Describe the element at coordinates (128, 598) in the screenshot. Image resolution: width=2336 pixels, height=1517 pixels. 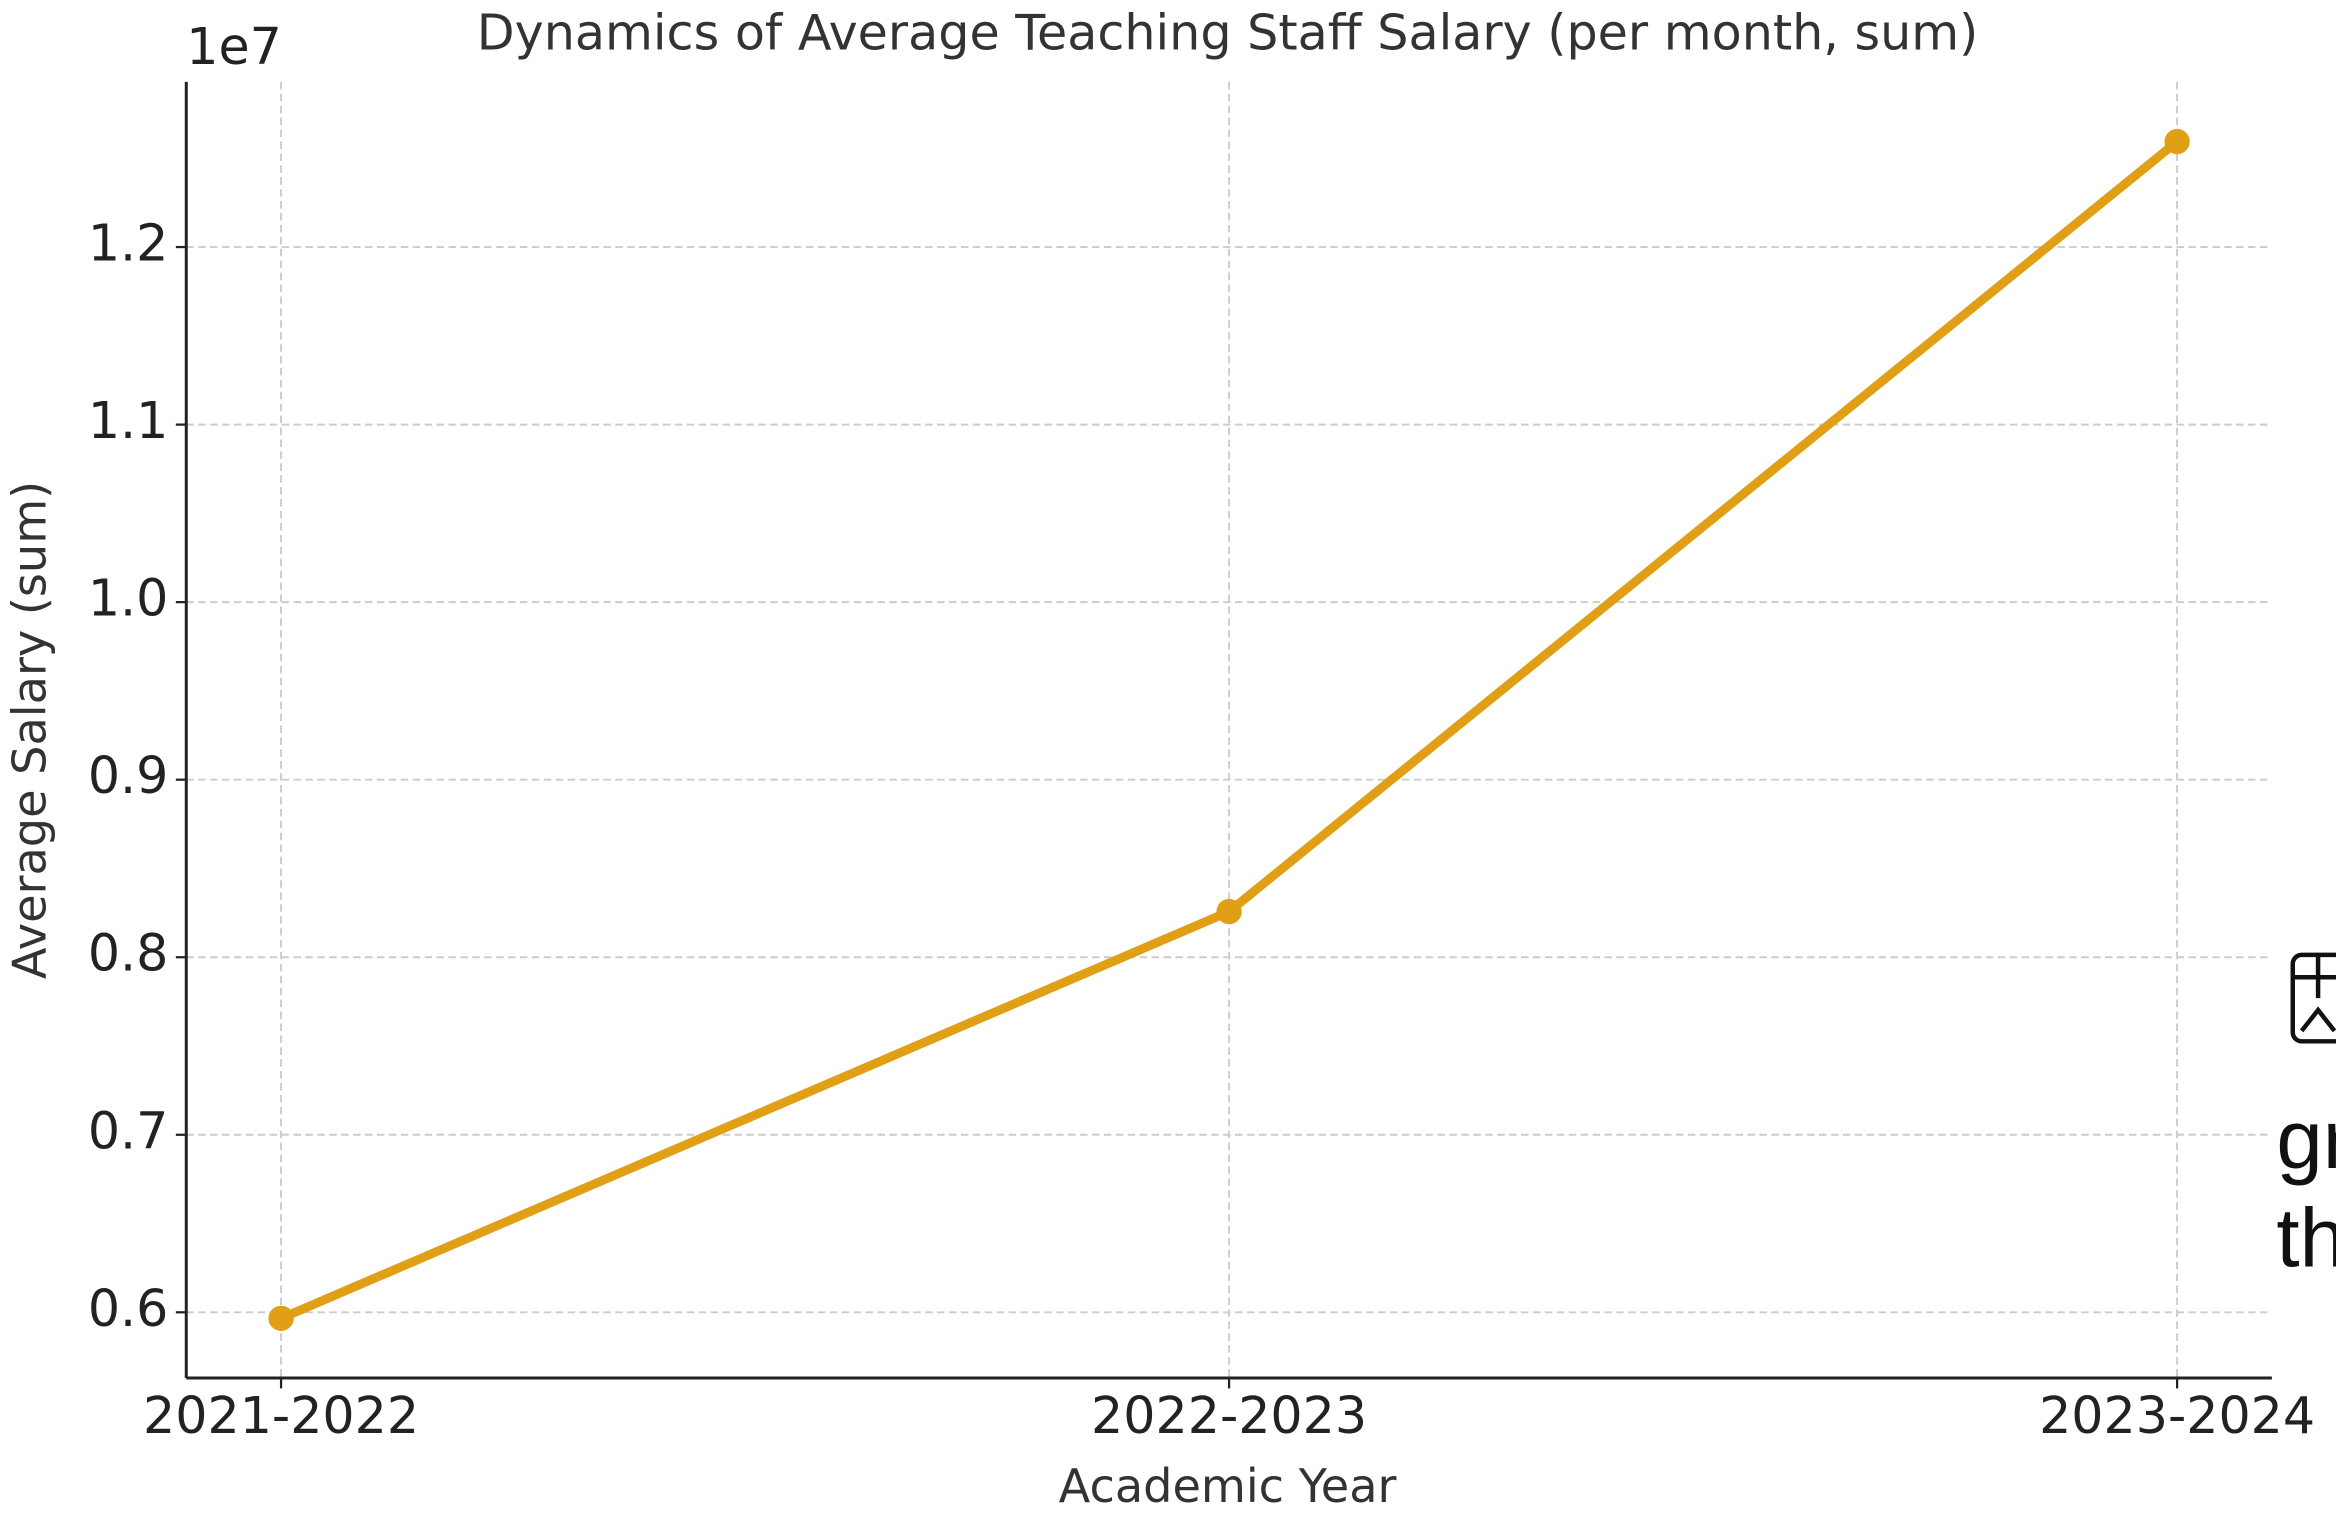
I see `y-tick-label: 1.0` at that location.